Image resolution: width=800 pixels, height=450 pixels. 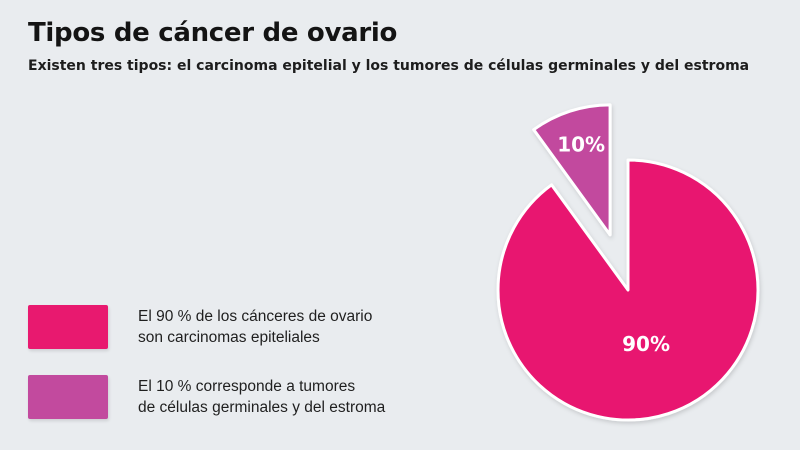 I want to click on slice-label-epithelial: 90%, so click(x=646, y=344).